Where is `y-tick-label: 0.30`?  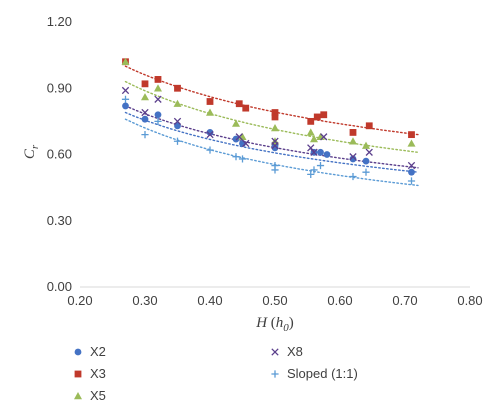
y-tick-label: 0.30 is located at coordinates (59, 220).